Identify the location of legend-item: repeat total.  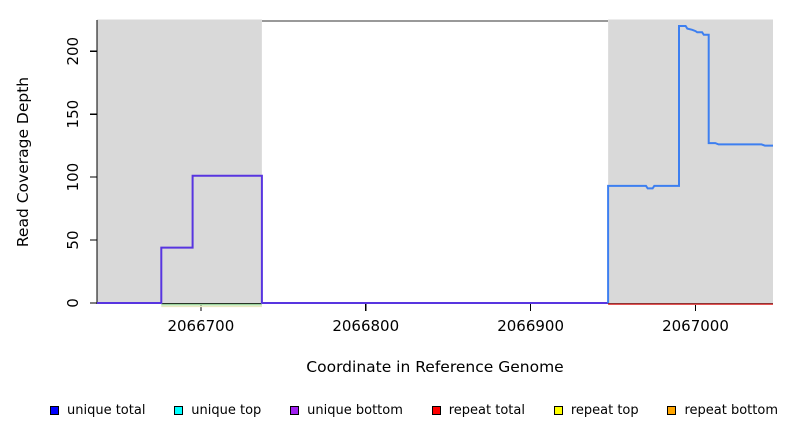
(478, 410).